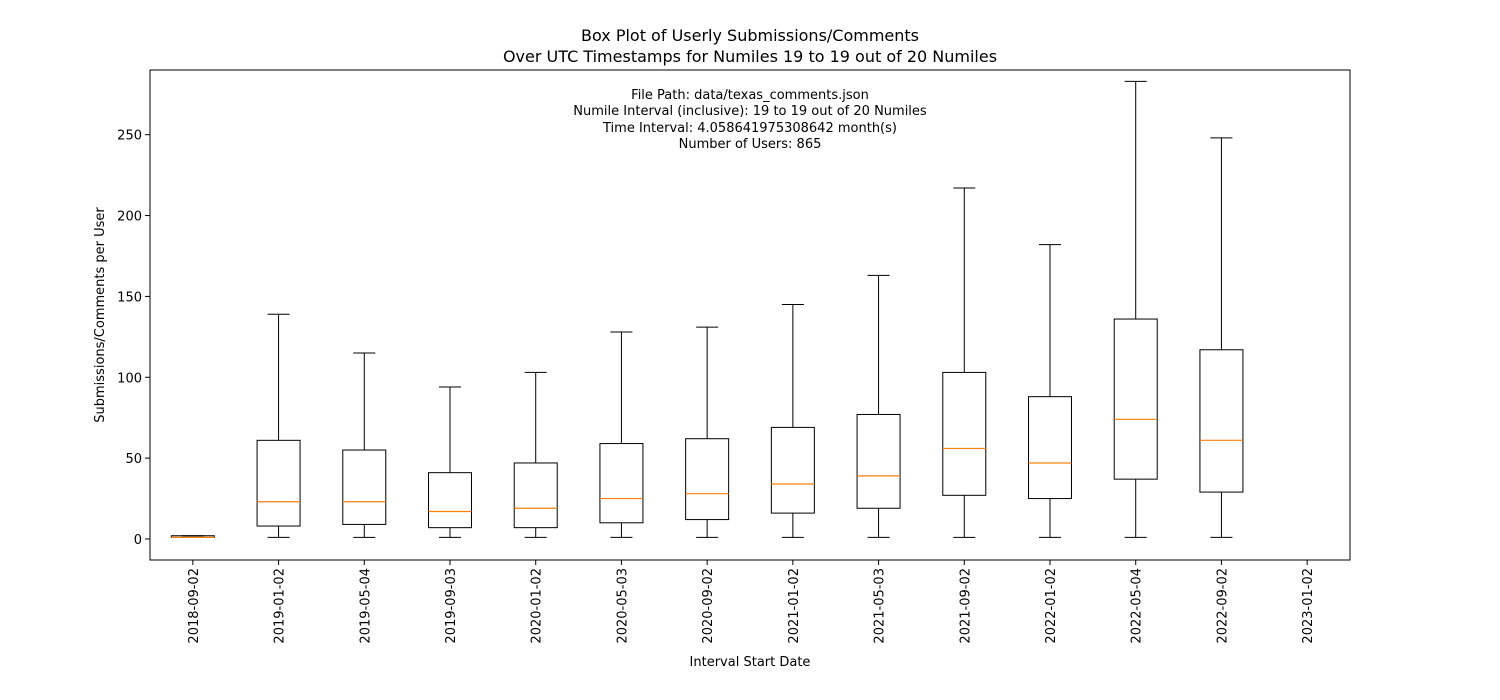 Image resolution: width=1500 pixels, height=700 pixels. What do you see at coordinates (750, 95) in the screenshot?
I see `annotation-line-1: File Path: data/texas_comments.json` at bounding box center [750, 95].